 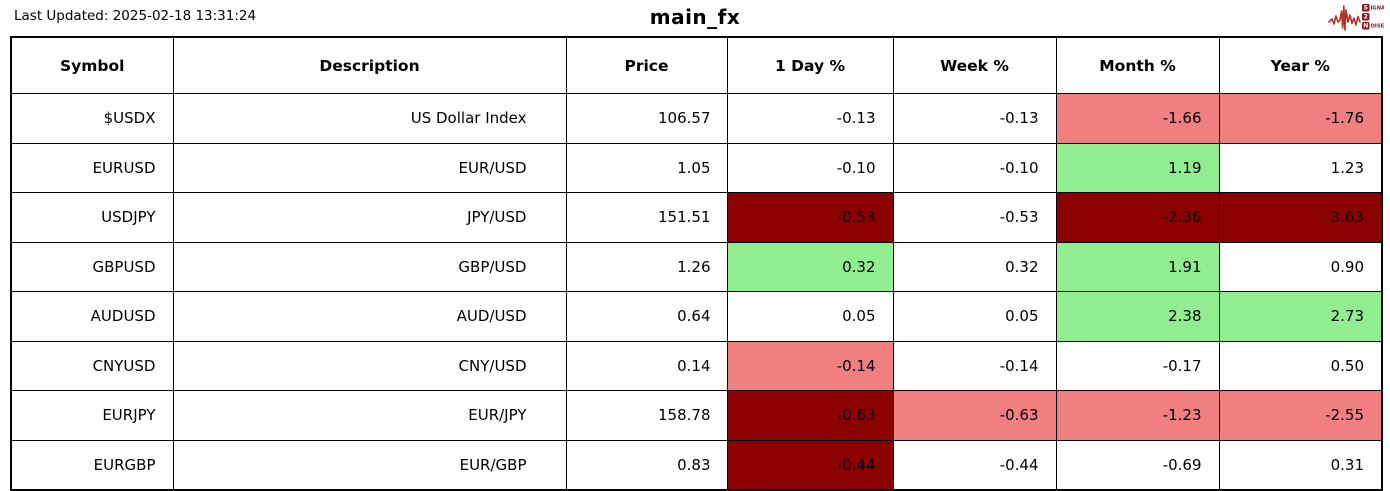 I want to click on week-pct-cell: 0.05, so click(x=974, y=316).